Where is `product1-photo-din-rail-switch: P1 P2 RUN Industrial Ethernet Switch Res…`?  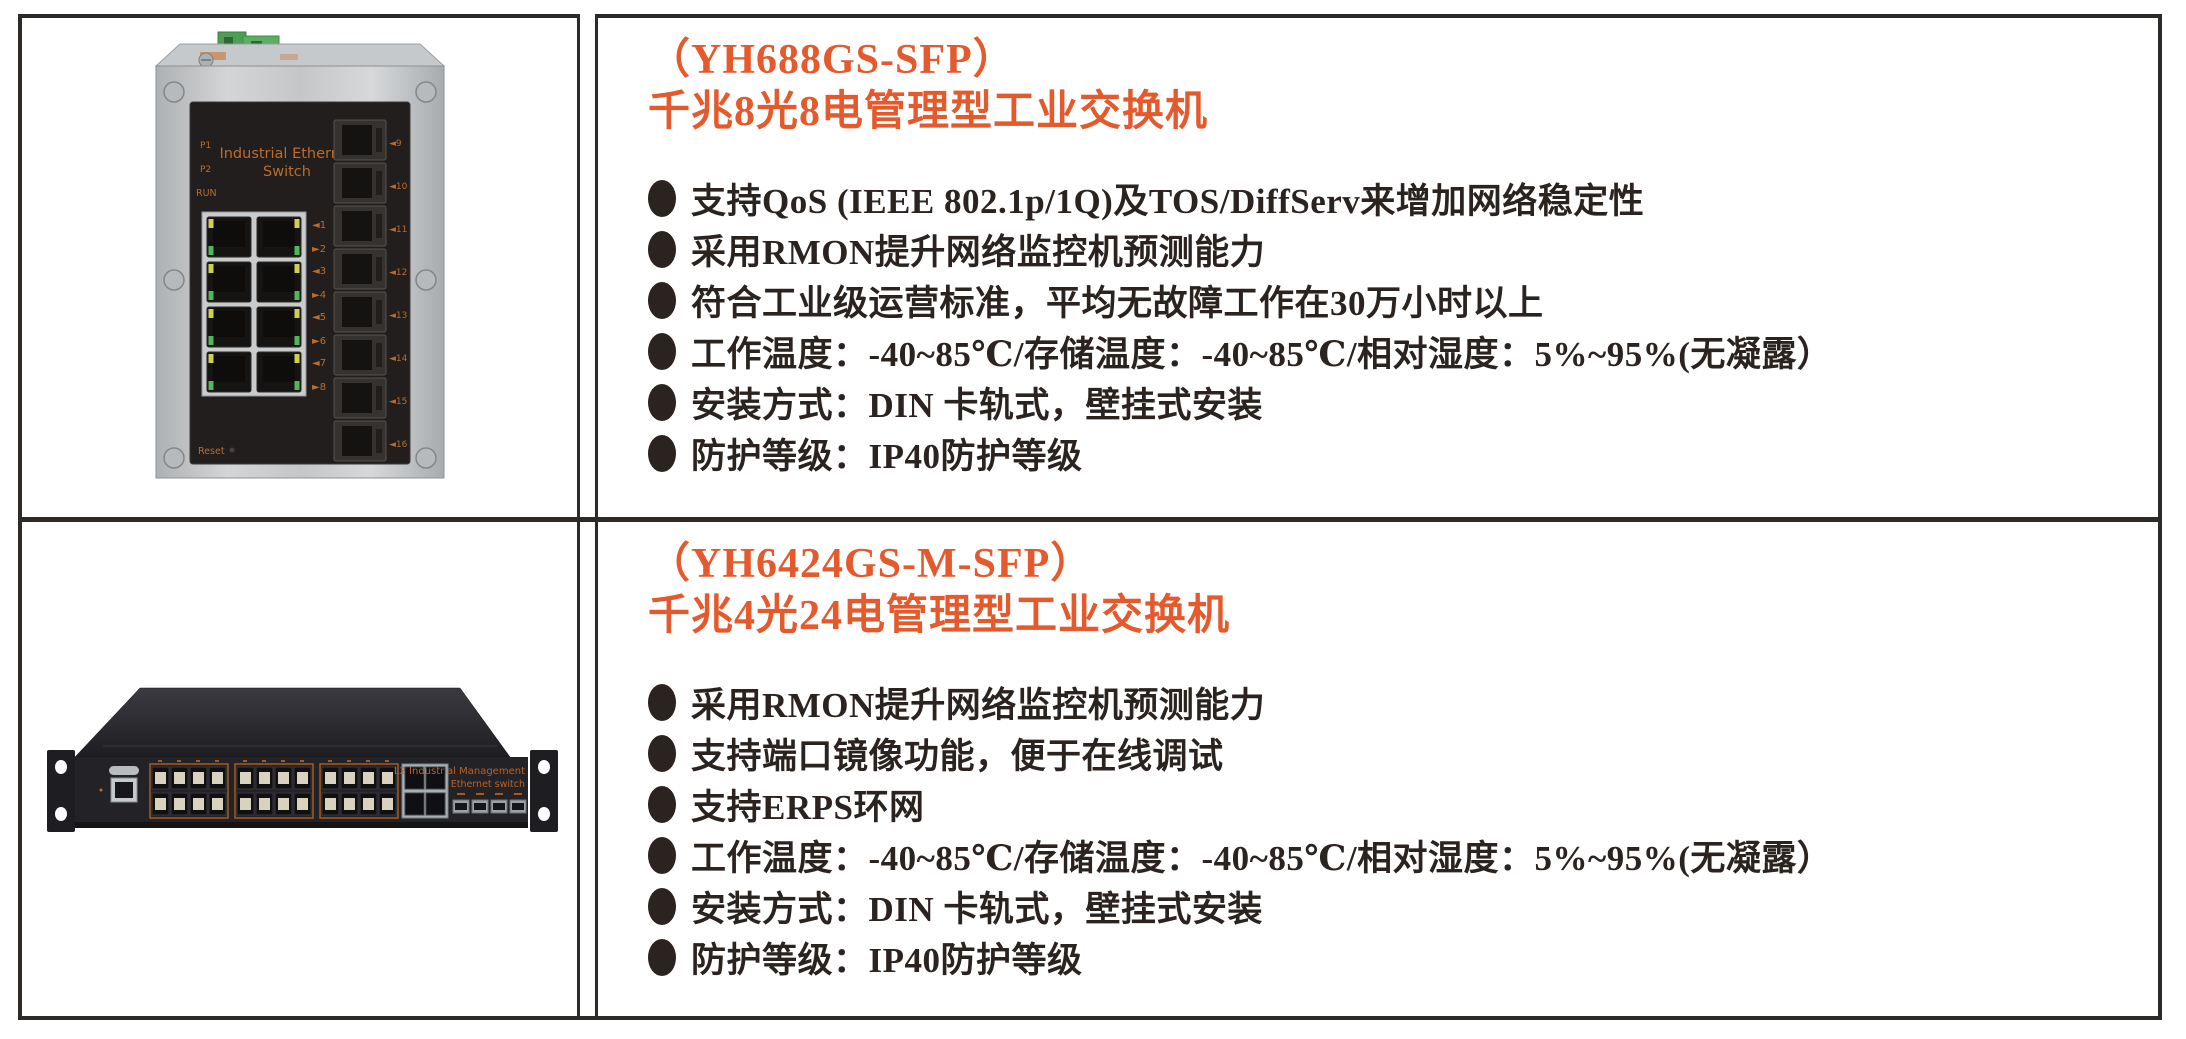
product1-photo-din-rail-switch: P1 P2 RUN Industrial Ethernet Switch Res… is located at coordinates (300, 255).